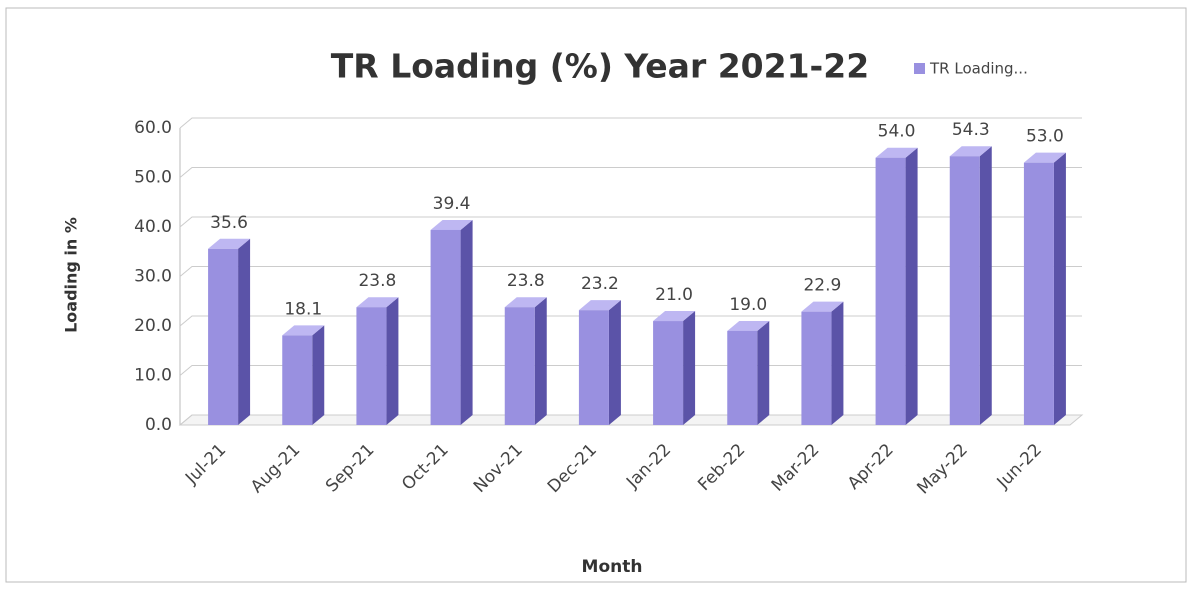  I want to click on y-tick-label: 30.0, so click(153, 277).